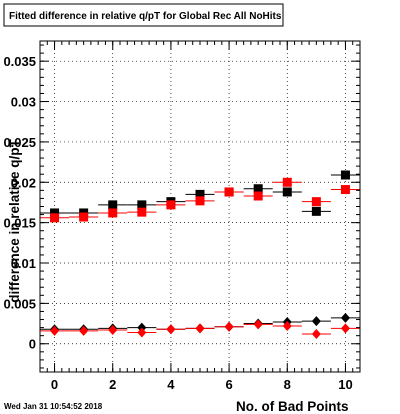  I want to click on x-axis-title: No. of Bad Points, so click(292, 406).